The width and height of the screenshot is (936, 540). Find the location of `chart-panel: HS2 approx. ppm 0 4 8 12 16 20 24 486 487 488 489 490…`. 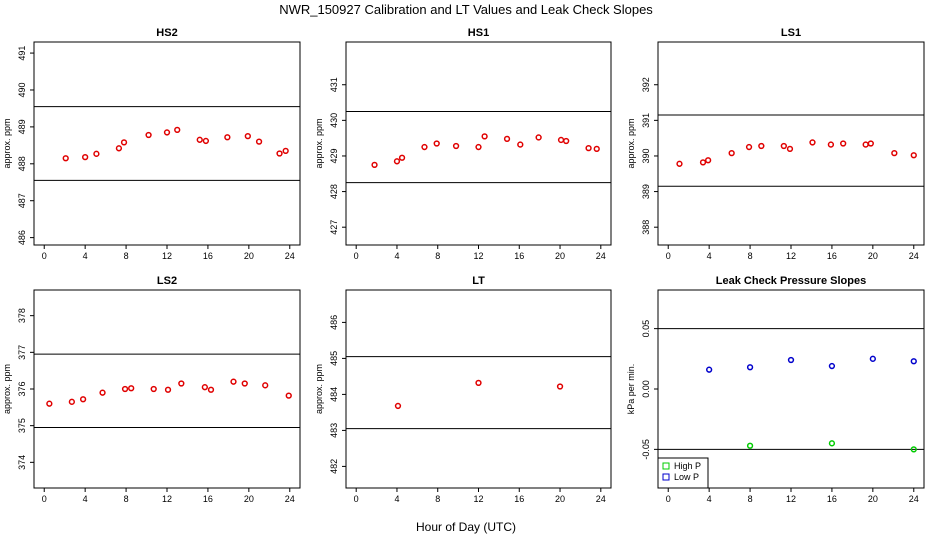

chart-panel: HS2 approx. ppm 0 4 8 12 16 20 24 486 487 488 489 490… is located at coordinates (151, 144).